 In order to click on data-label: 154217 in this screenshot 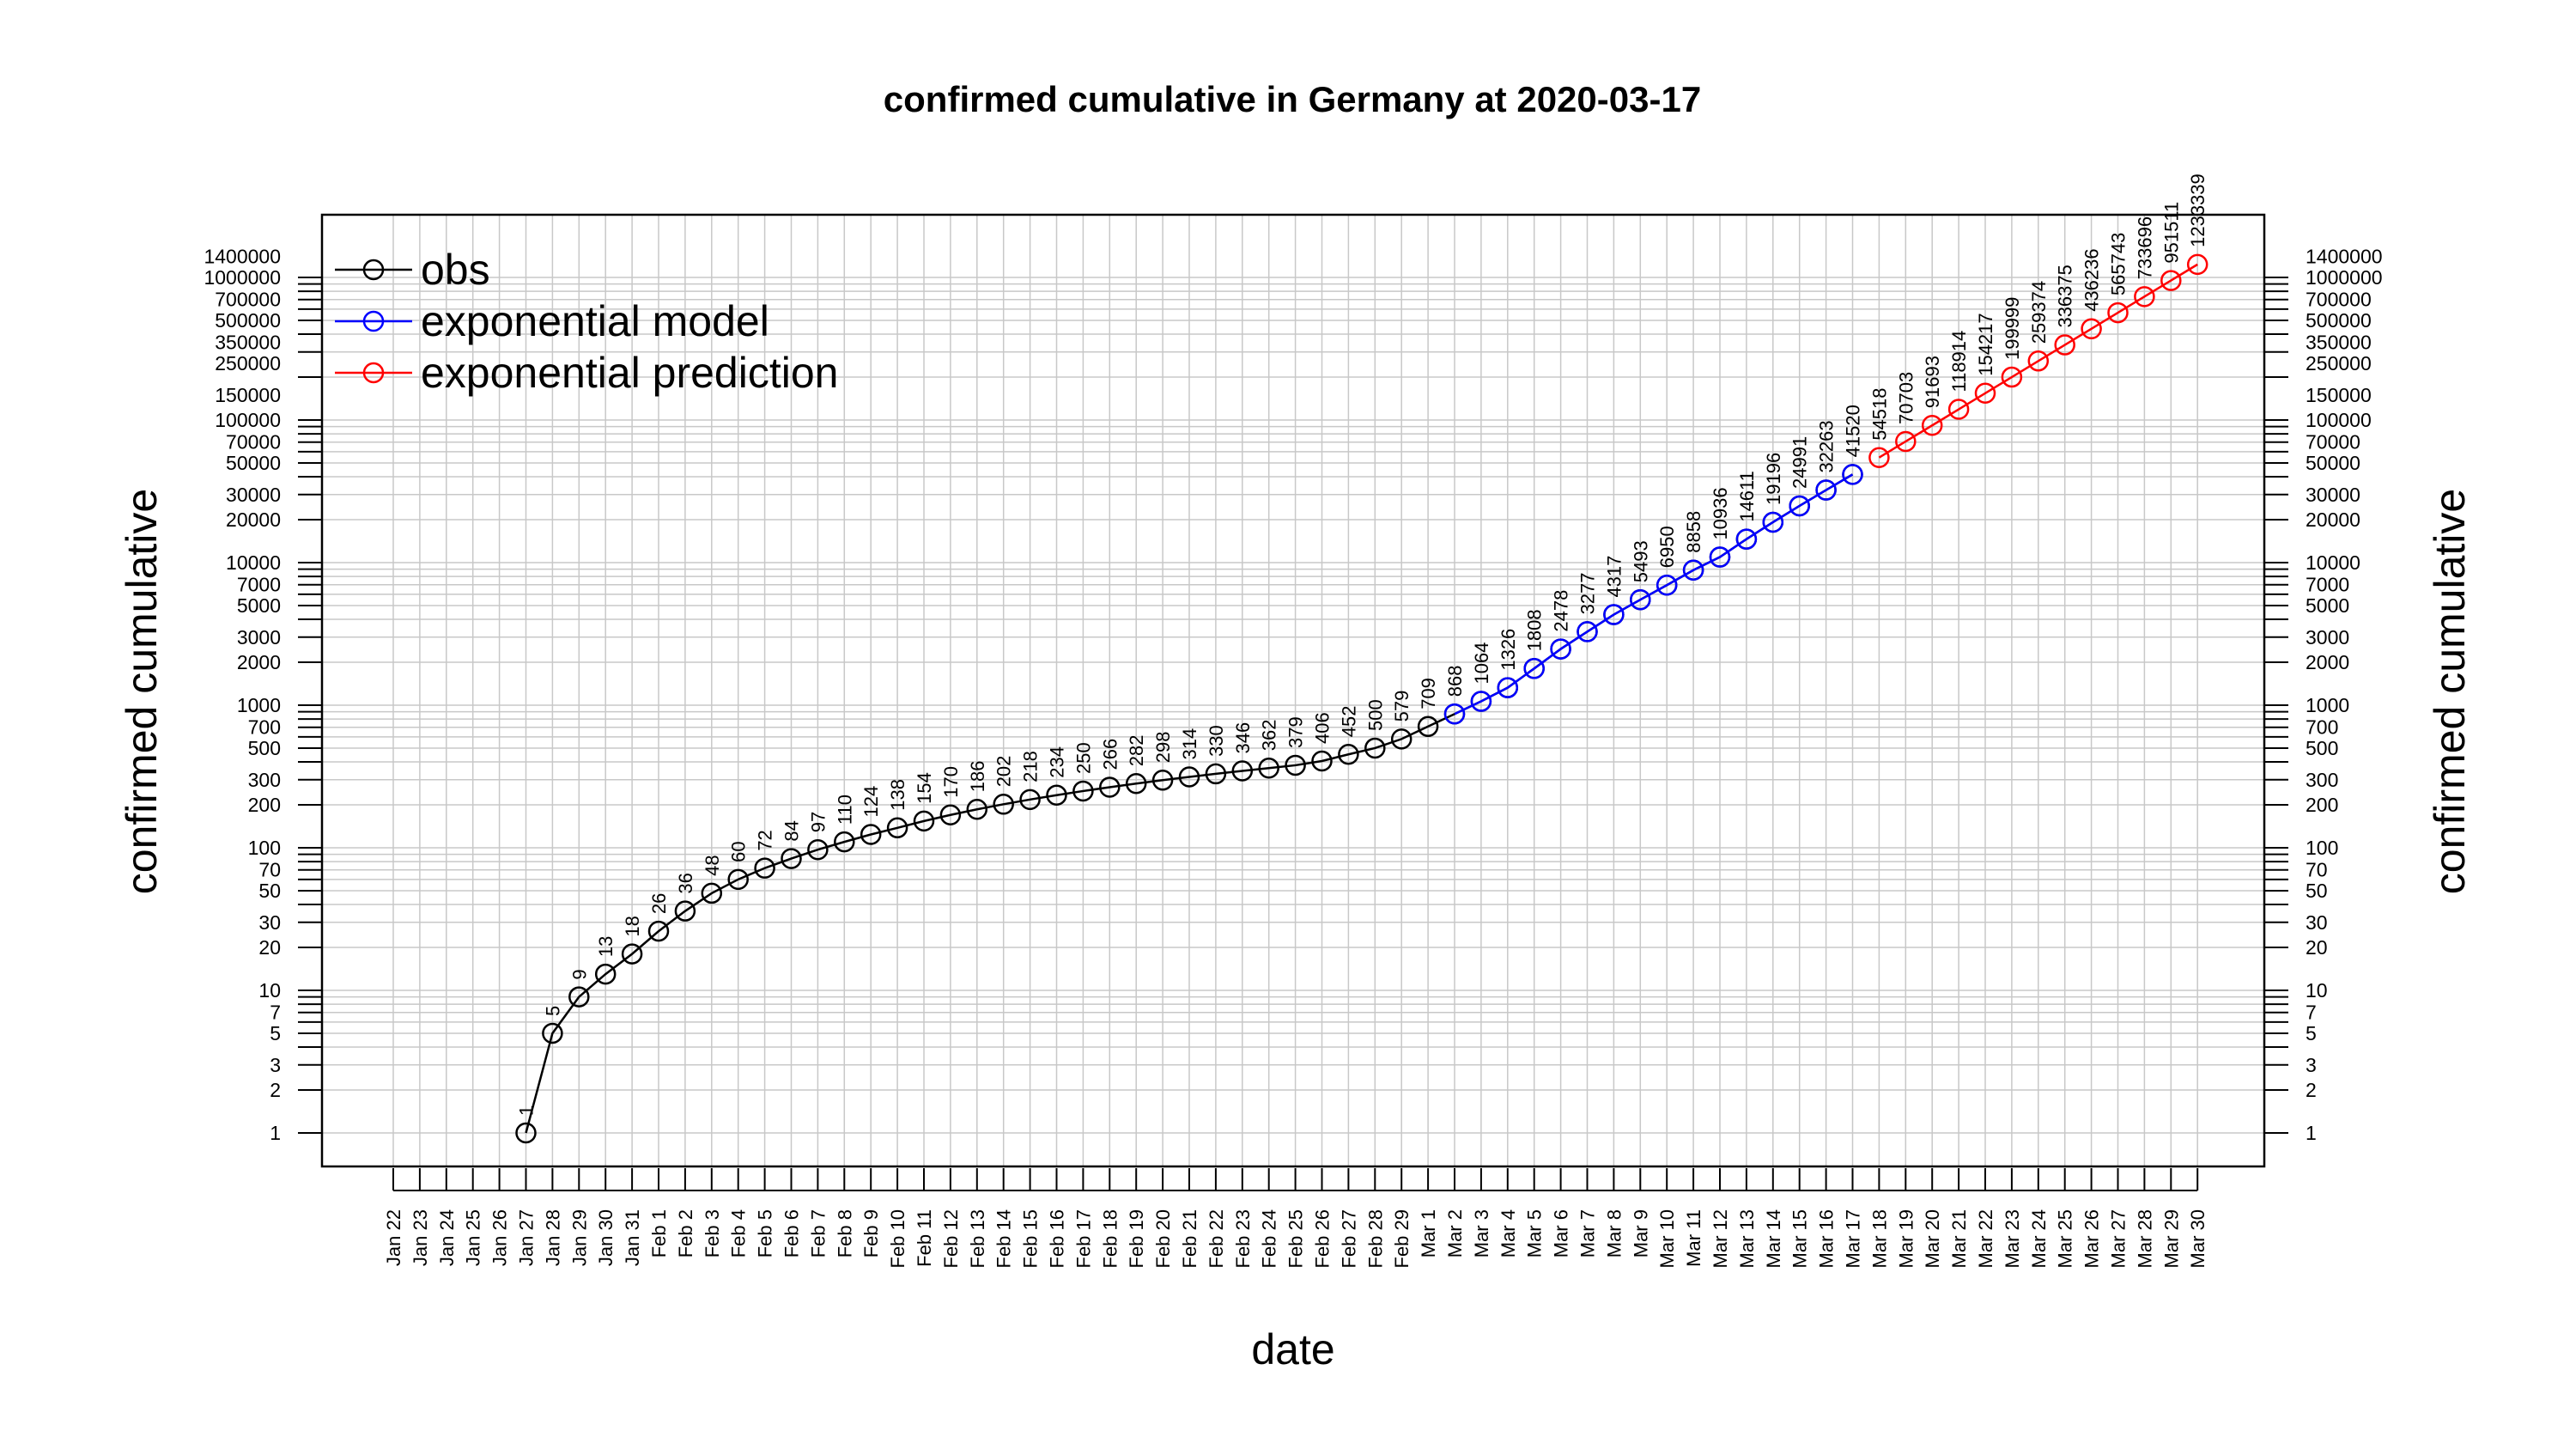, I will do `click(1985, 344)`.